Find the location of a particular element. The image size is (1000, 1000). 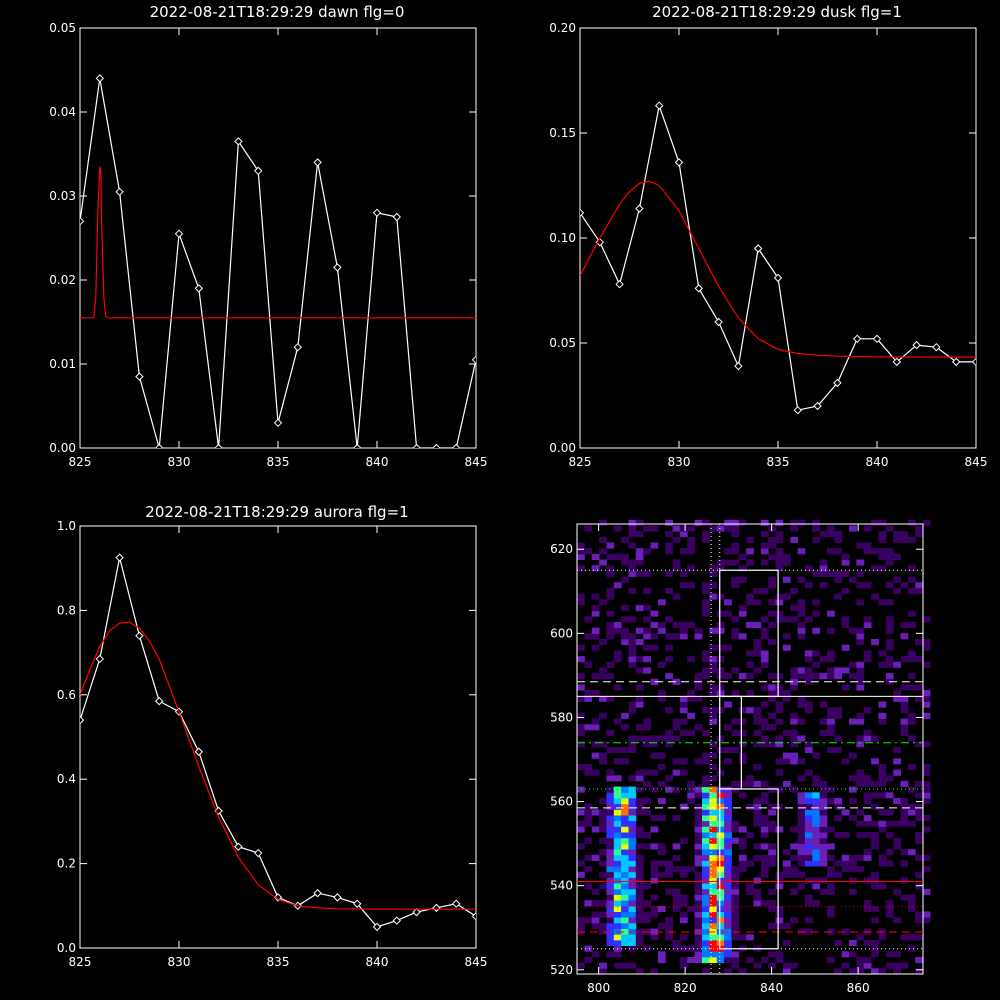

dawn-y-tick-label: 0.03 is located at coordinates (62, 196).